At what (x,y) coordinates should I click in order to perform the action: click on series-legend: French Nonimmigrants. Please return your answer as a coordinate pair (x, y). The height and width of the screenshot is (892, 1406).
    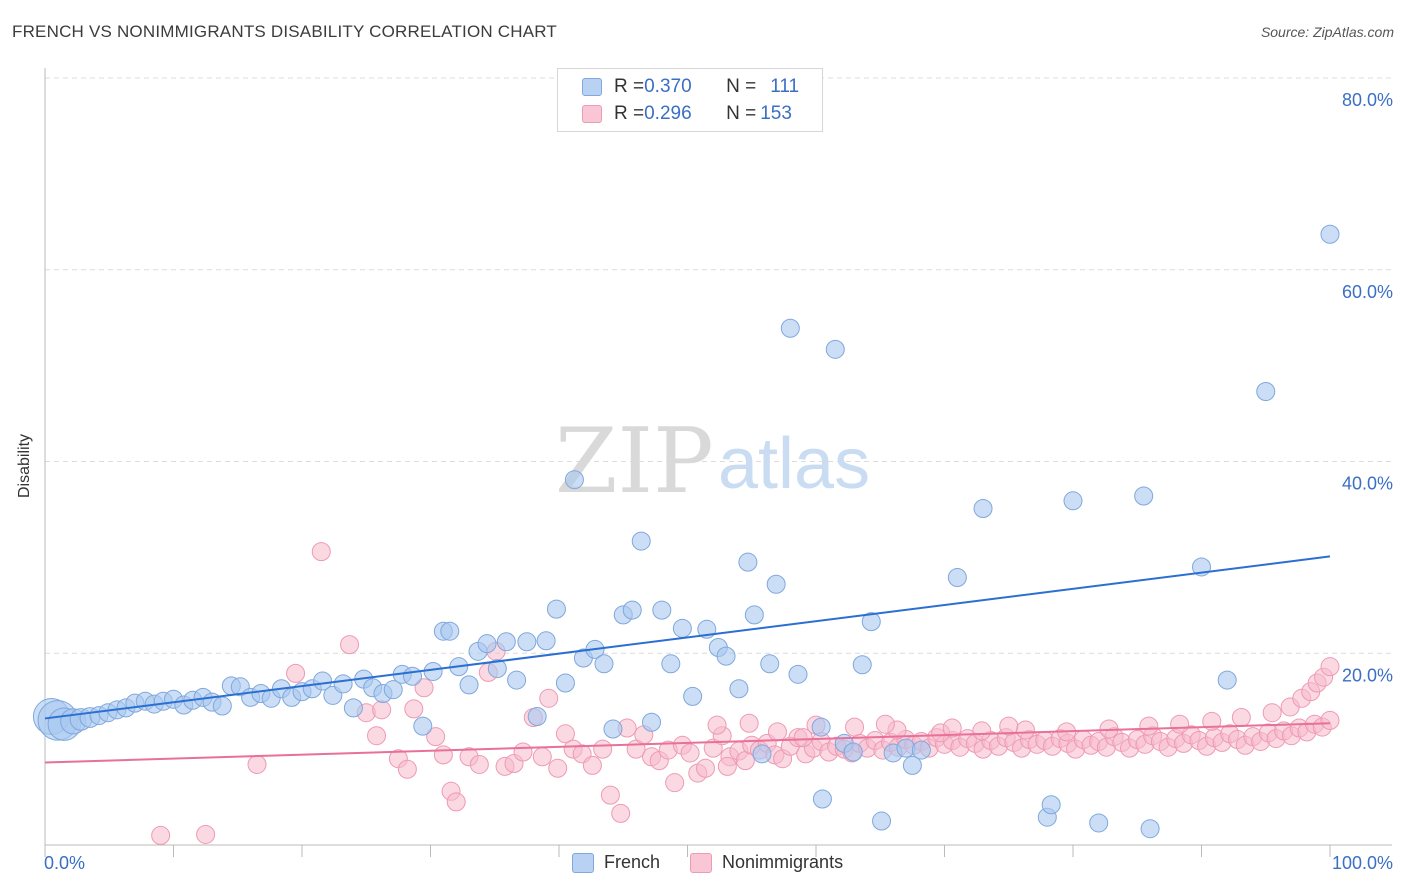
    Looking at the image, I should click on (722, 862).